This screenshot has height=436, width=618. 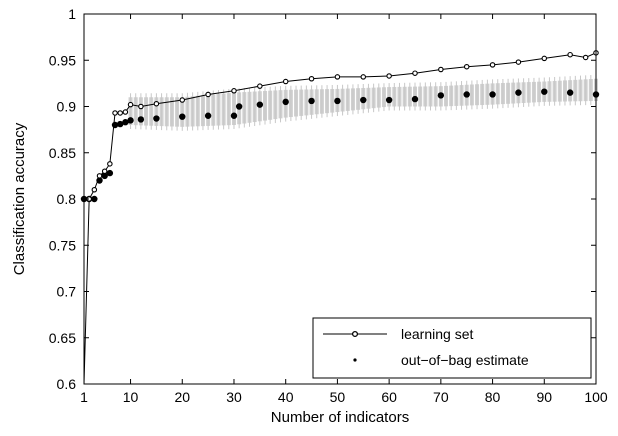 I want to click on legend: learning set out−of−bag estimate, so click(x=452, y=348).